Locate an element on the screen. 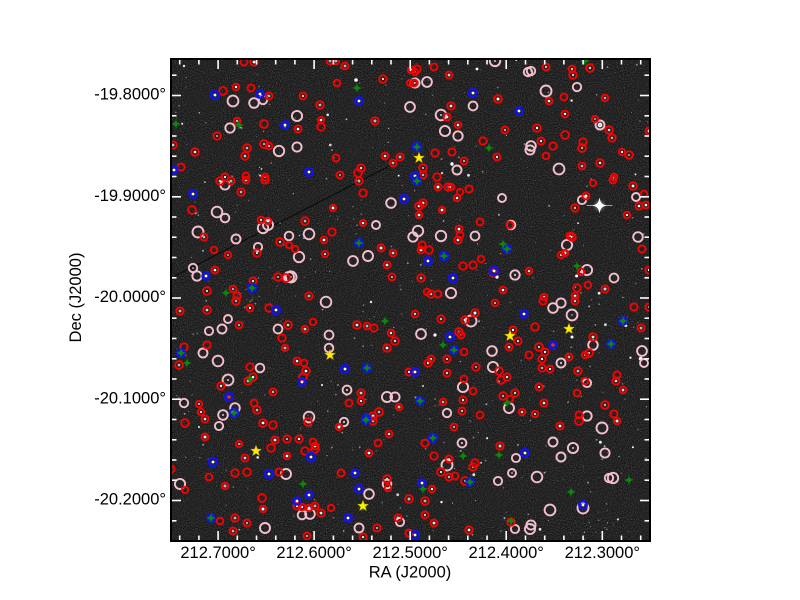 Image resolution: width=800 pixels, height=600 pixels. svg-text: -19.9000° is located at coordinates (130, 196).